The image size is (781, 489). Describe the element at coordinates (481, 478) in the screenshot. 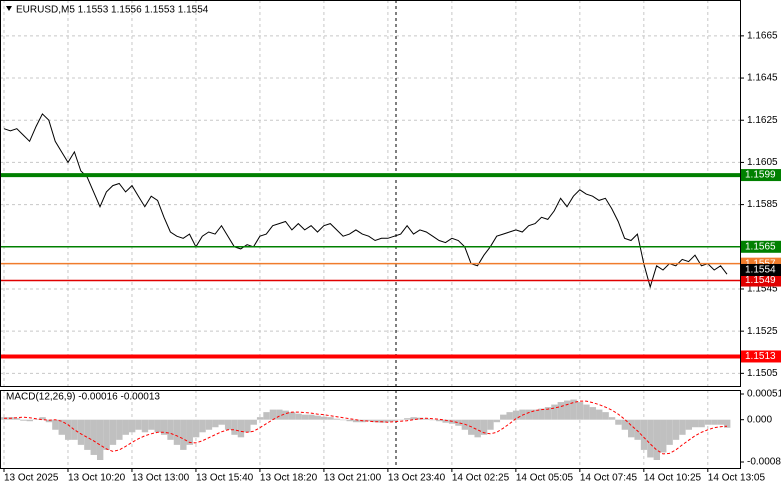

I see `x-tick-label: 14 Oct 02:25` at that location.